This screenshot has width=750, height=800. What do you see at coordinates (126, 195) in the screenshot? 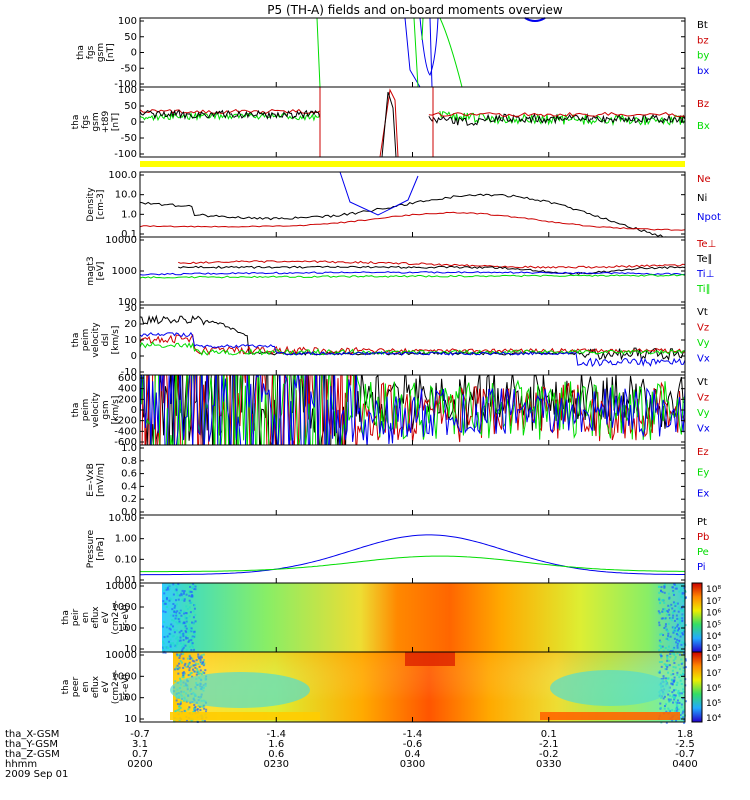
I see `y-tick-label: 10.0` at bounding box center [126, 195].